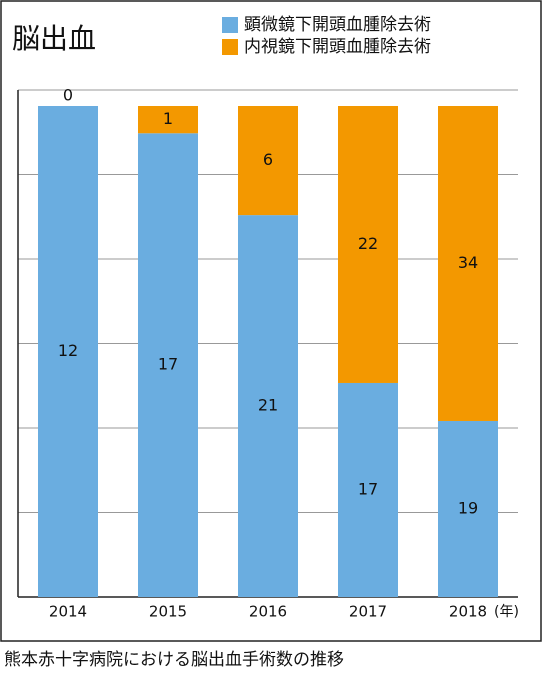 This screenshot has height=676, width=543. I want to click on data-label: 12, so click(68, 350).